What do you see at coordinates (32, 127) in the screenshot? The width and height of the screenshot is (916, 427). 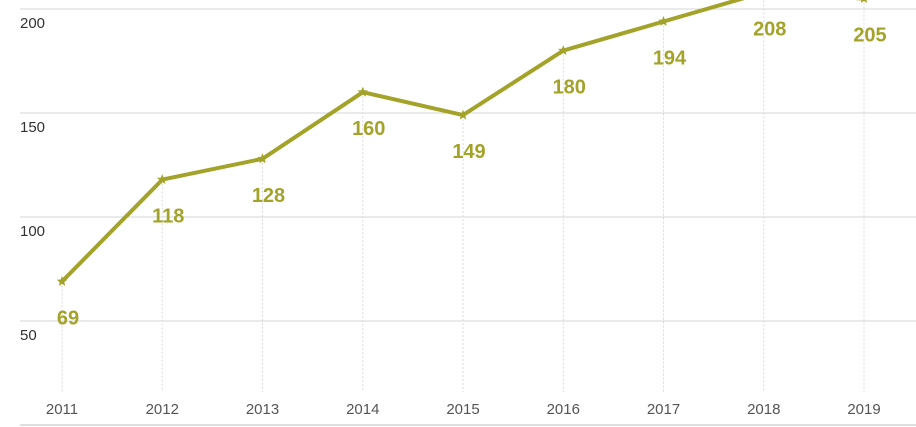 I see `y-tick-label: 150` at bounding box center [32, 127].